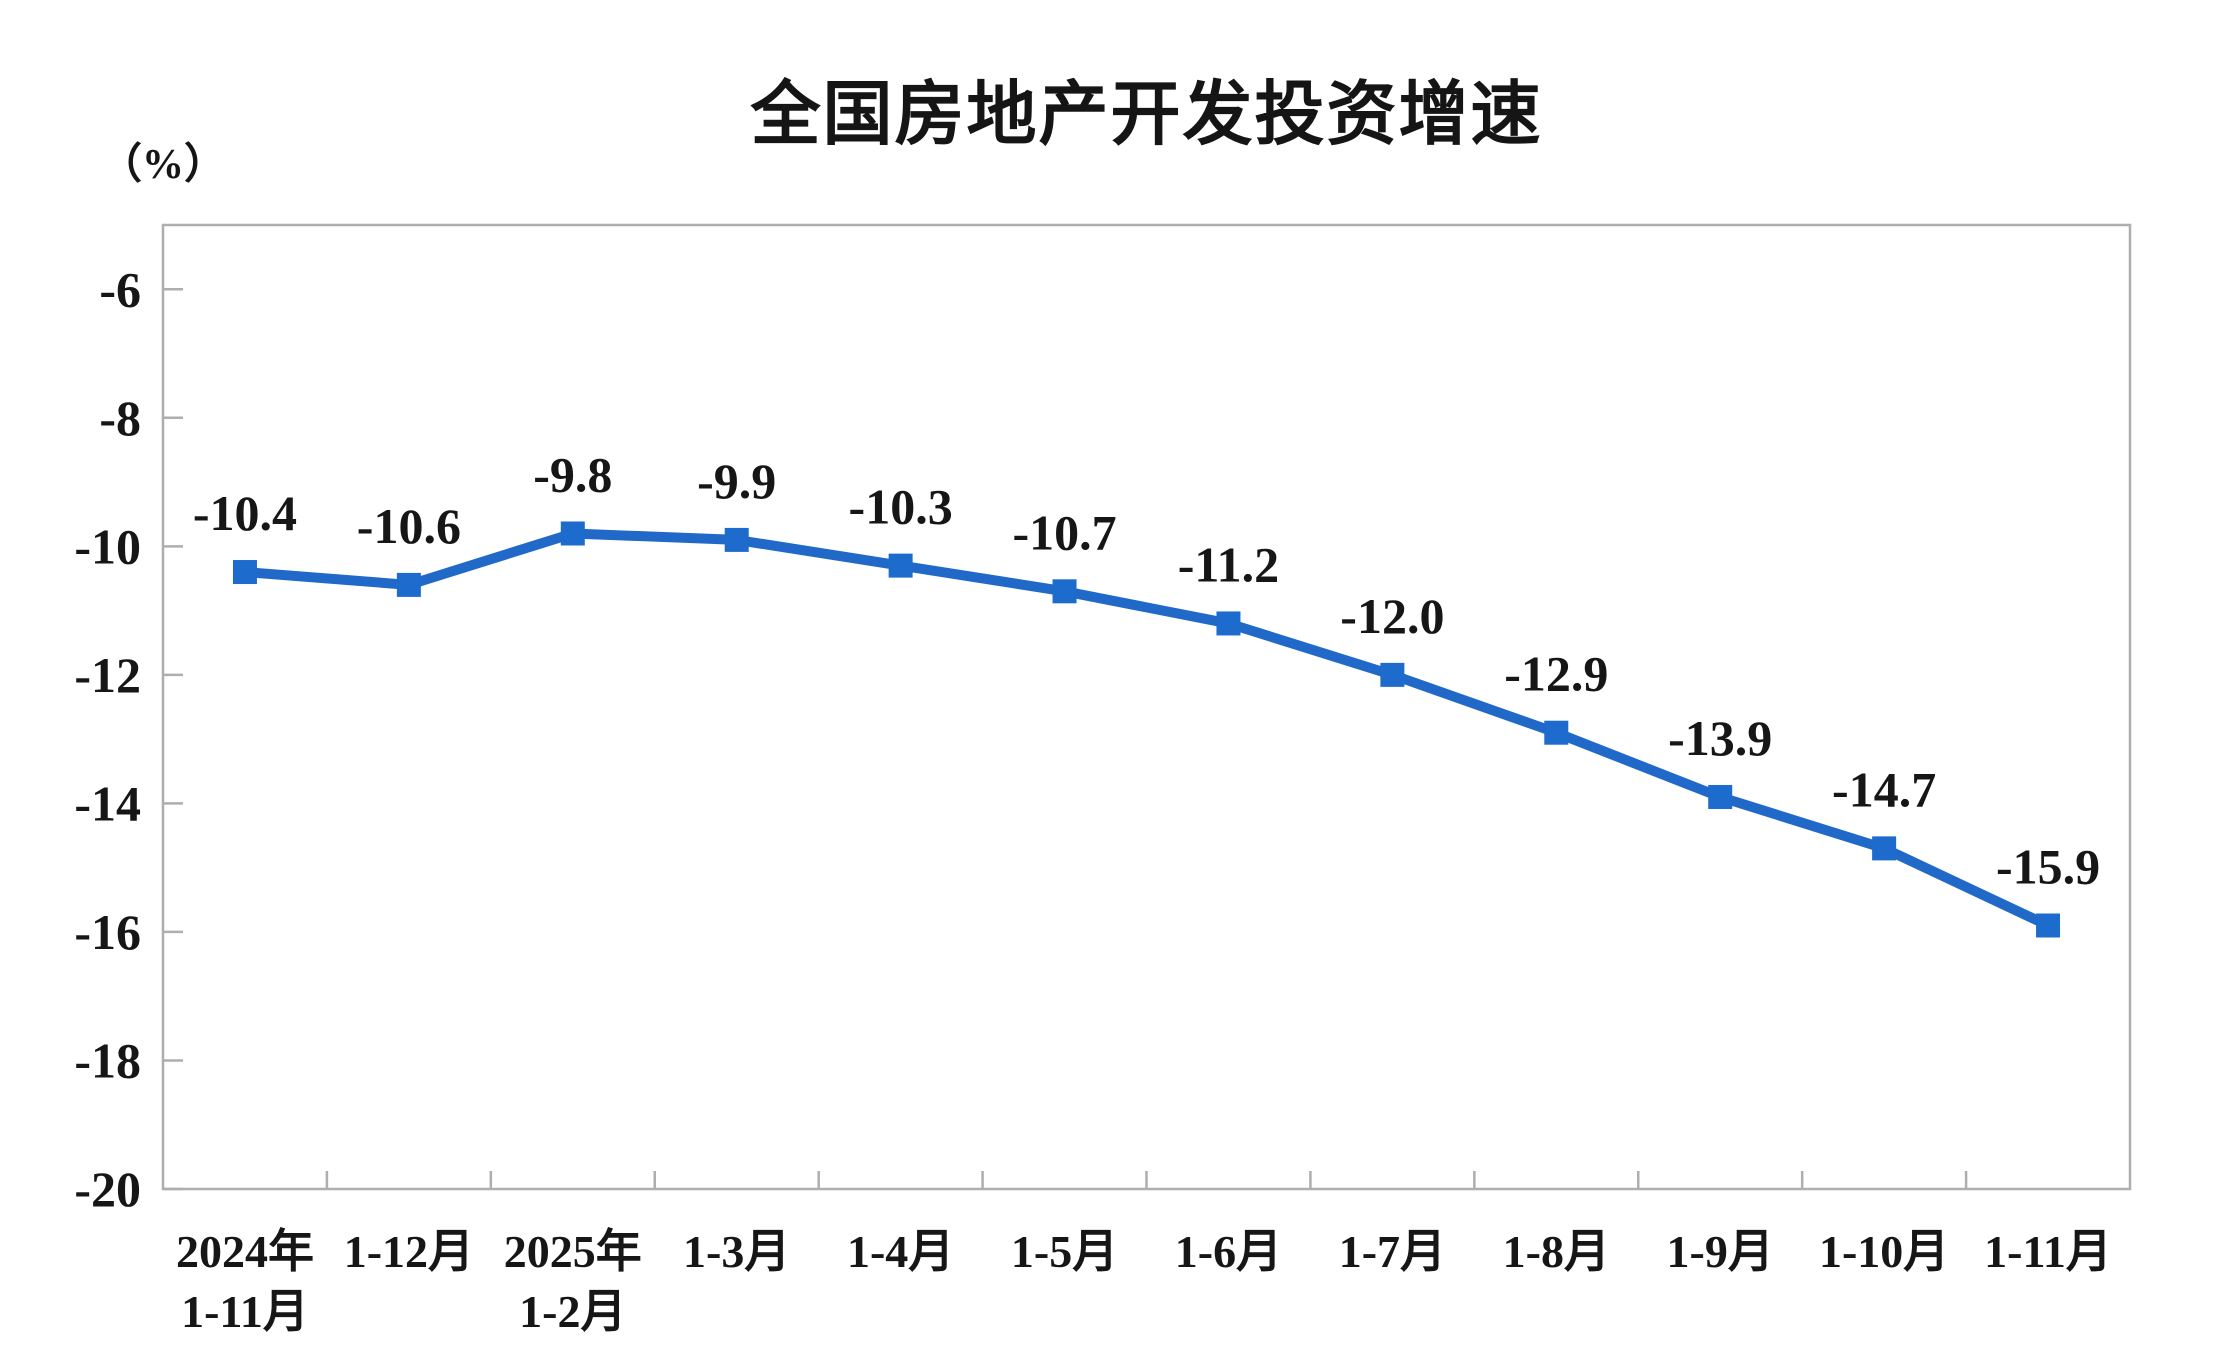 This screenshot has width=2216, height=1372. What do you see at coordinates (409, 1251) in the screenshot?
I see `x-axis-tick-label: 1-12月` at bounding box center [409, 1251].